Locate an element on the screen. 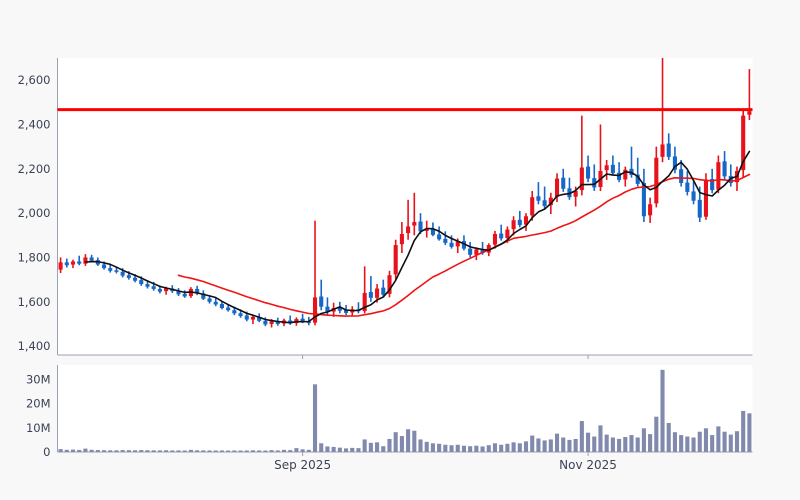  price-tick-label: 2,400 is located at coordinates (34, 124).